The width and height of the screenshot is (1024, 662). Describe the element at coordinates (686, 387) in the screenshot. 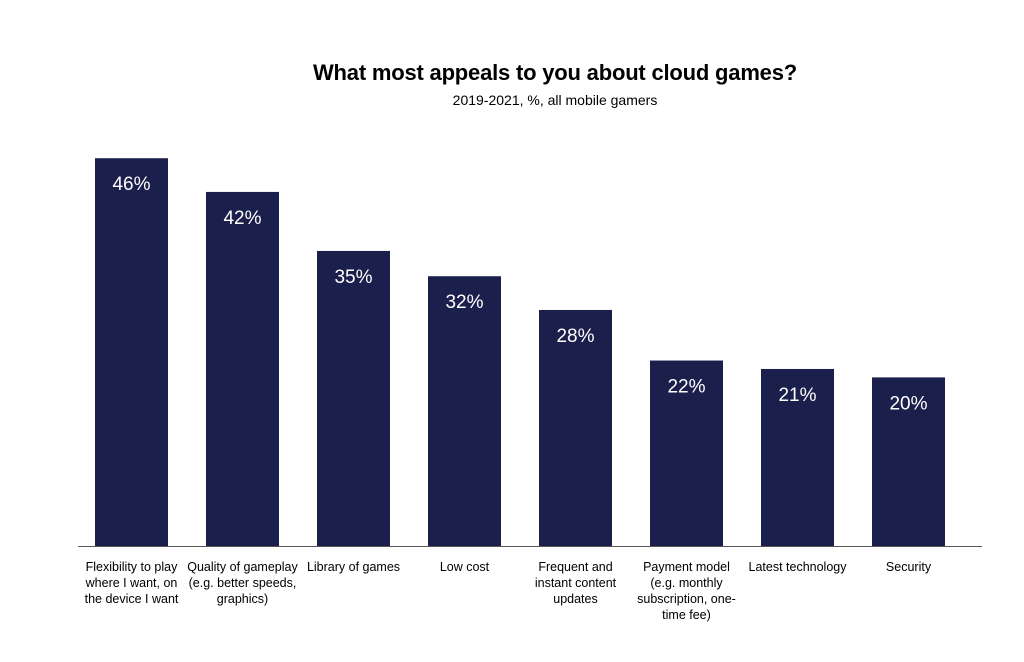

I see `data-label: 22%` at that location.